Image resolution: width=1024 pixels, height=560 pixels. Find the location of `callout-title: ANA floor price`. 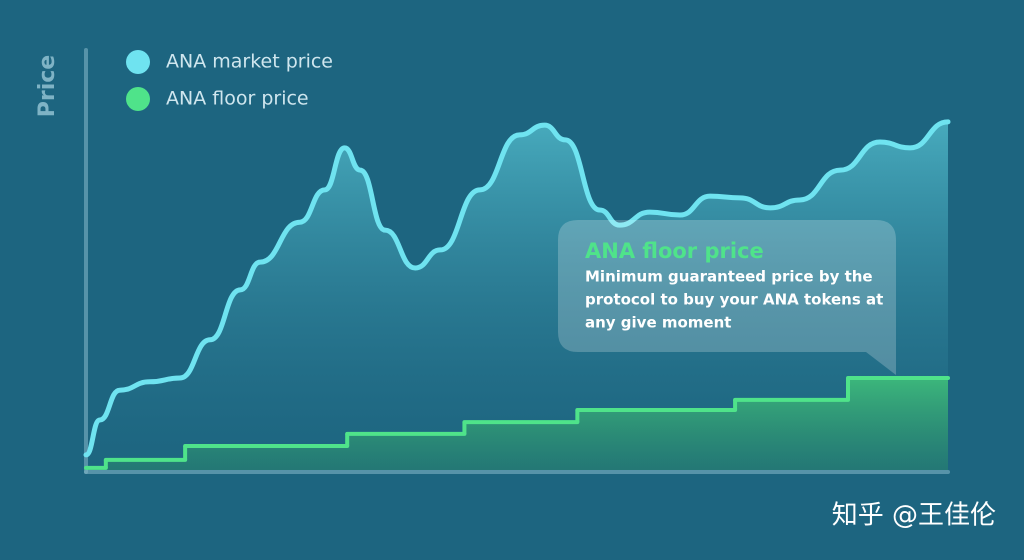

callout-title: ANA floor price is located at coordinates (674, 251).